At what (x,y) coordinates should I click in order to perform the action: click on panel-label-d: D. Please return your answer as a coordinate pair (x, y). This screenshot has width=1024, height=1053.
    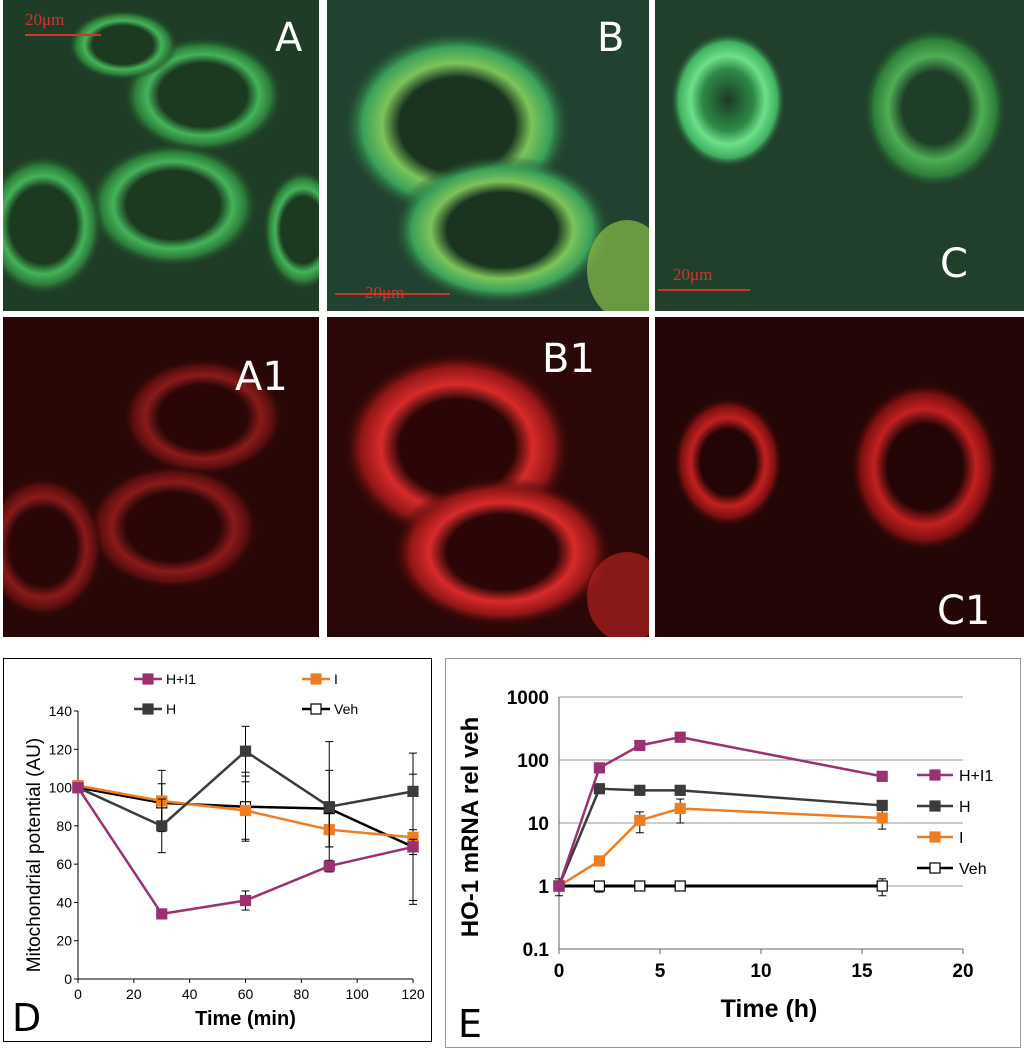
    Looking at the image, I should click on (26, 1018).